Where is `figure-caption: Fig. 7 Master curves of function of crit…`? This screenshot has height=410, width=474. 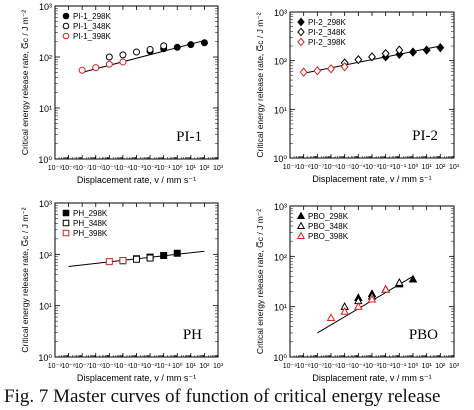 figure-caption: Fig. 7 Master curves of function of crit… is located at coordinates (222, 396).